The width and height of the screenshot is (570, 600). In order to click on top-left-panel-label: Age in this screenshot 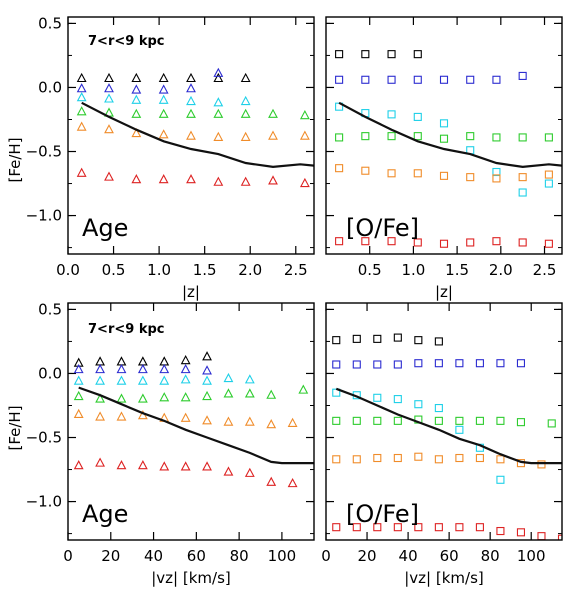, I will do `click(105, 228)`.